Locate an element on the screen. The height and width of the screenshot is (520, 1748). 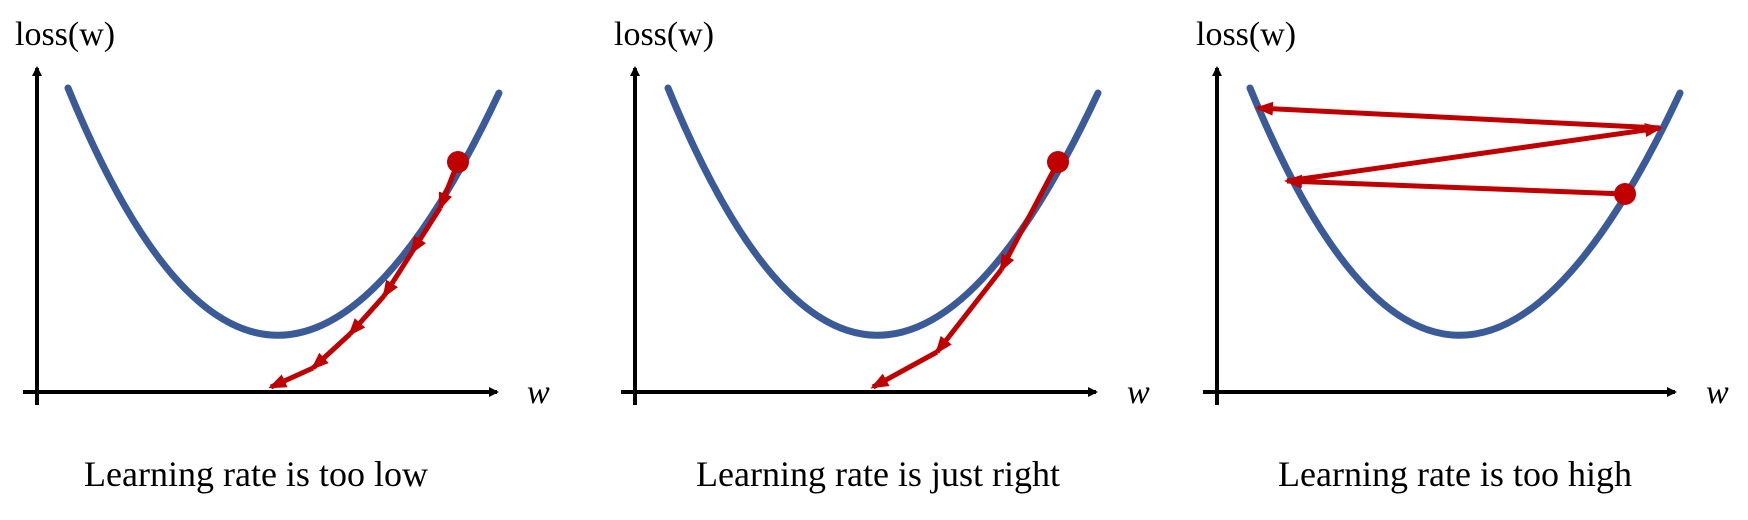
caption: Learning rate is too high is located at coordinates (1455, 474).